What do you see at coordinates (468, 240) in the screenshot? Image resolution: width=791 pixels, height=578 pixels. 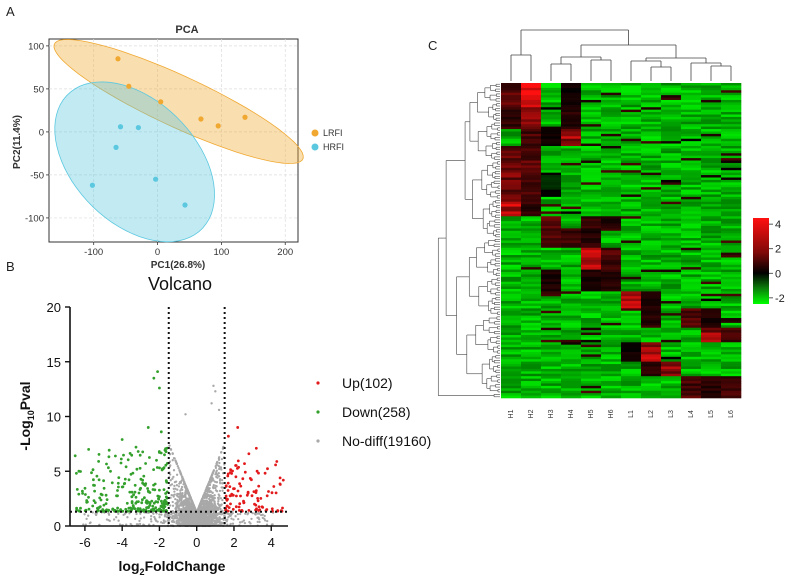 I see `heatmap-row-dendrogram` at bounding box center [468, 240].